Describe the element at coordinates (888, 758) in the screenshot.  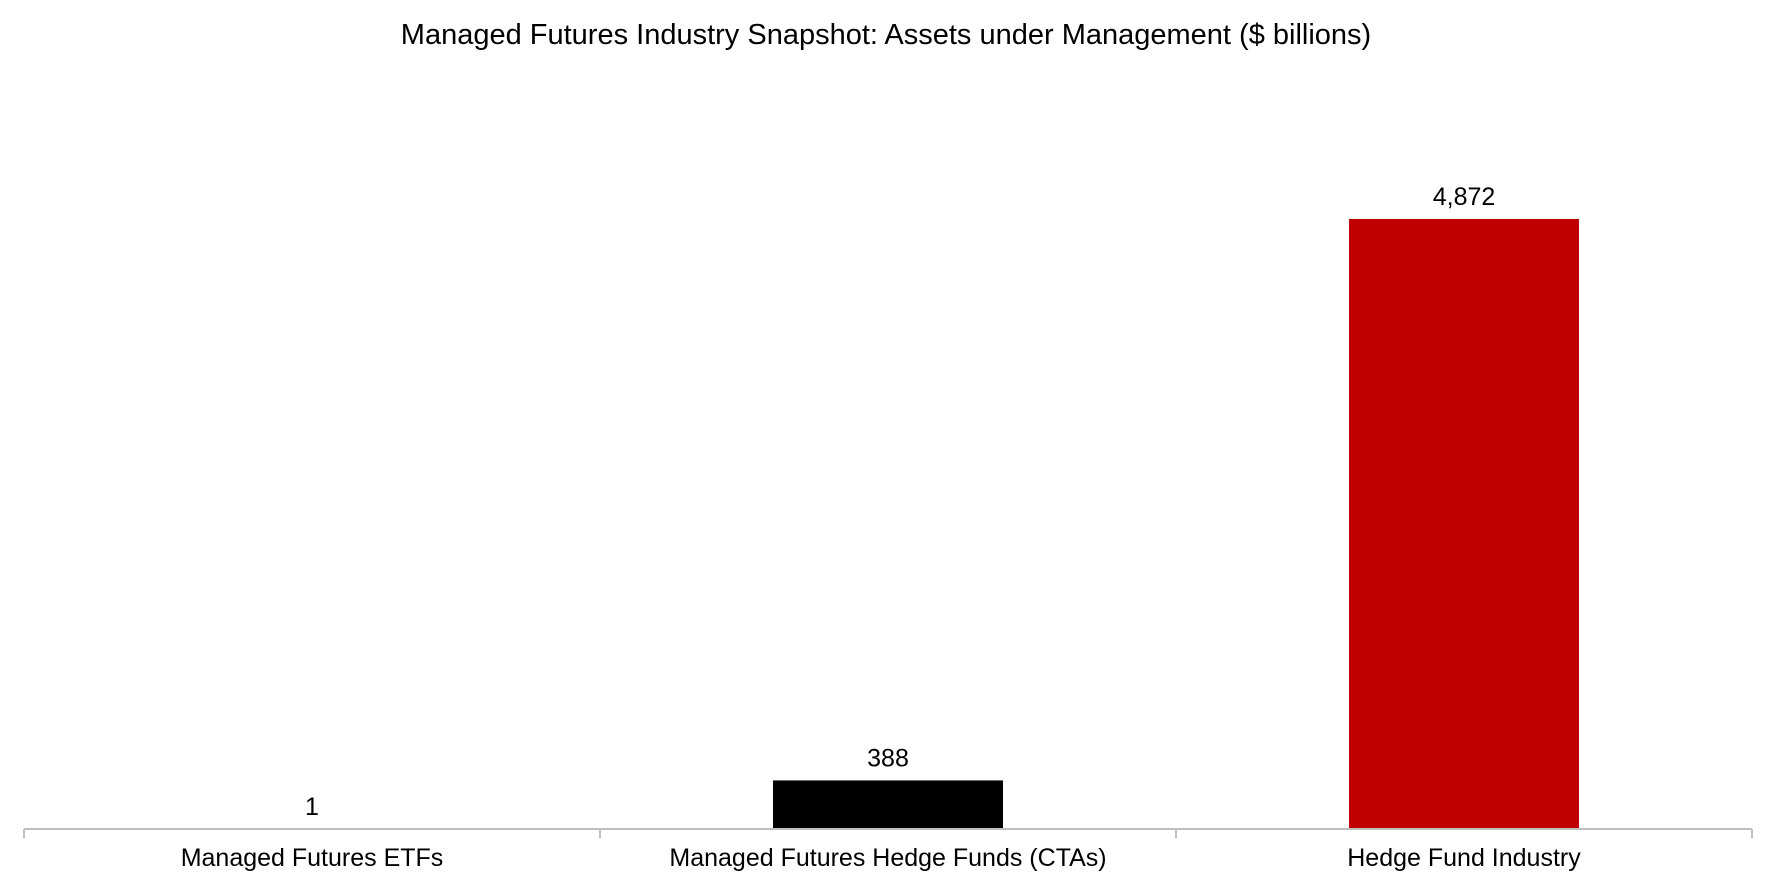
I see `value-label-managed-futures-hedge-funds-ctas: 388` at that location.